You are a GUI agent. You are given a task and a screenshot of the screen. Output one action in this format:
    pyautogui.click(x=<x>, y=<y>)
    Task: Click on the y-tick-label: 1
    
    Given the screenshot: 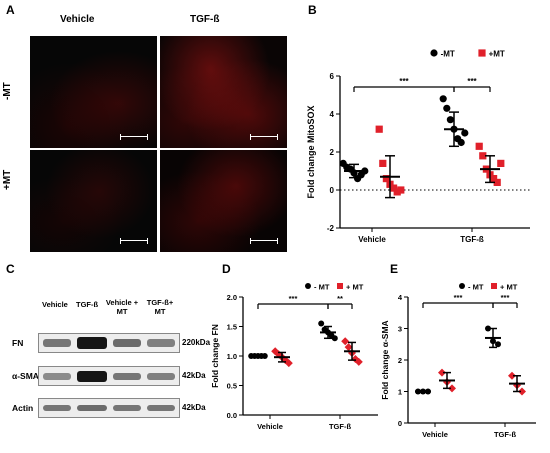 What is the action you would take?
    pyautogui.click(x=400, y=392)
    